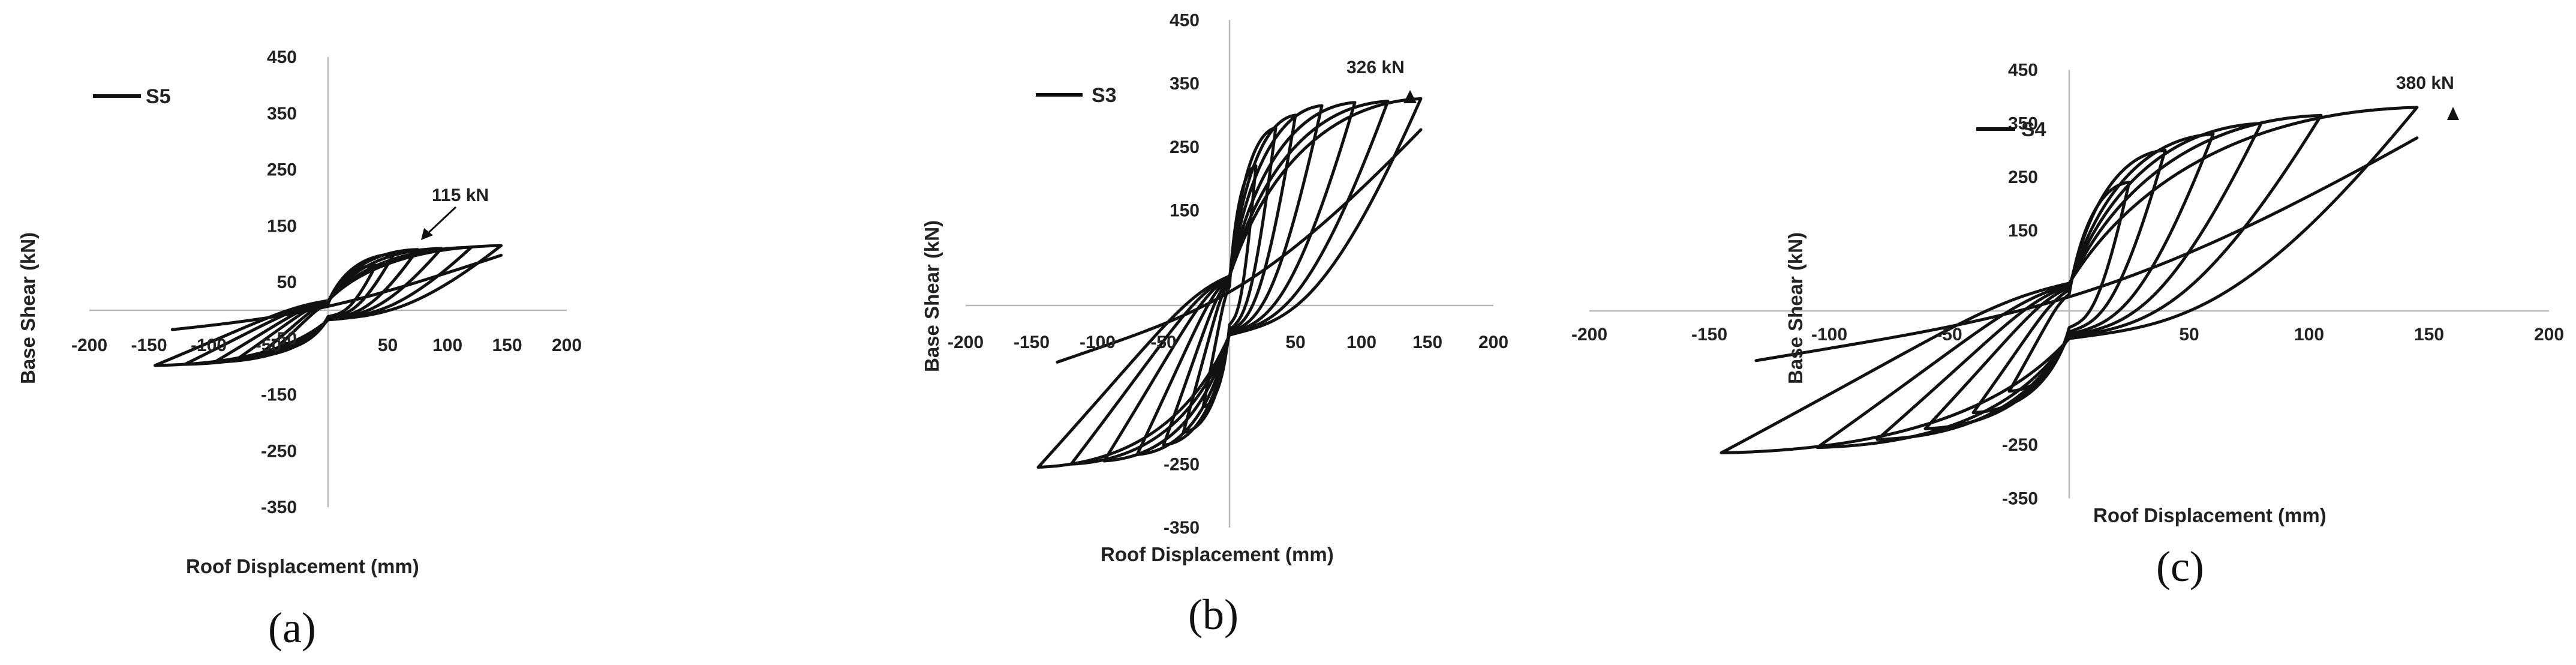  Describe the element at coordinates (1376, 67) in the screenshot. I see `panel-b-annotation: 326 kN` at that location.